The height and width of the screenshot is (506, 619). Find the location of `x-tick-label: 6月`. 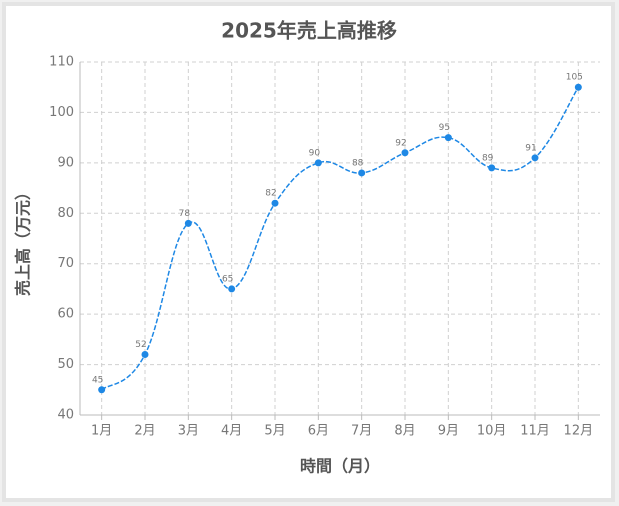

x-tick-label: 6月 is located at coordinates (318, 431).